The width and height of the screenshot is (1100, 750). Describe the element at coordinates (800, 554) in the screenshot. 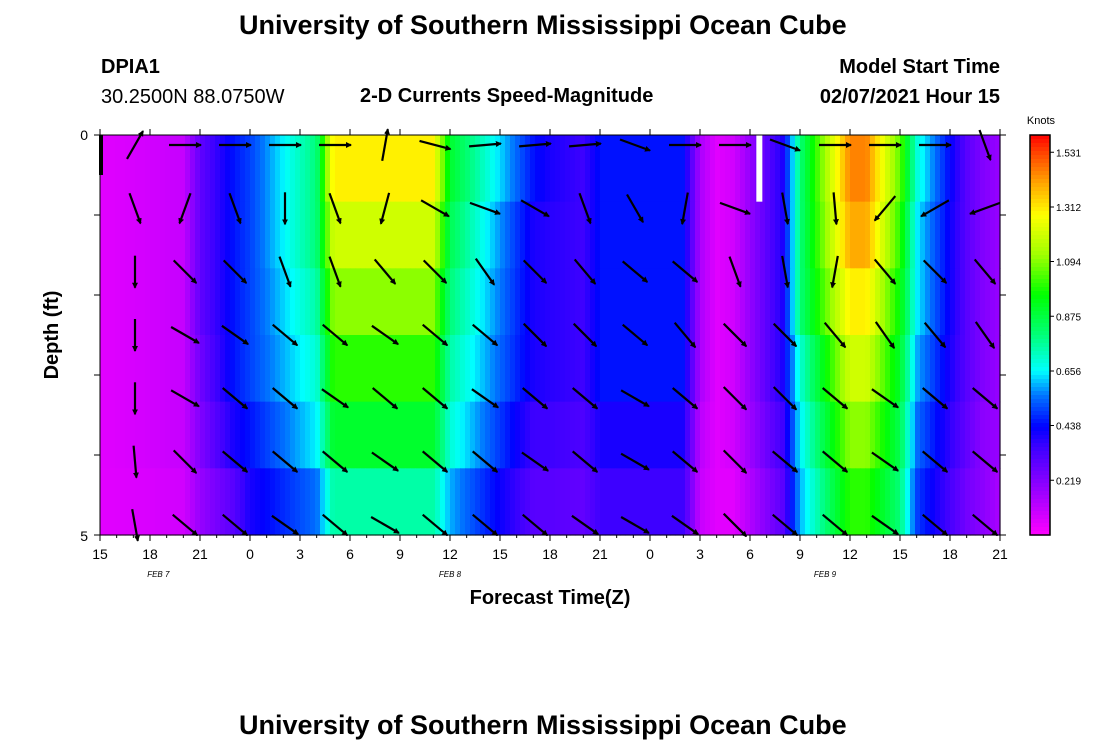

I see `x-tick-label: 9` at that location.